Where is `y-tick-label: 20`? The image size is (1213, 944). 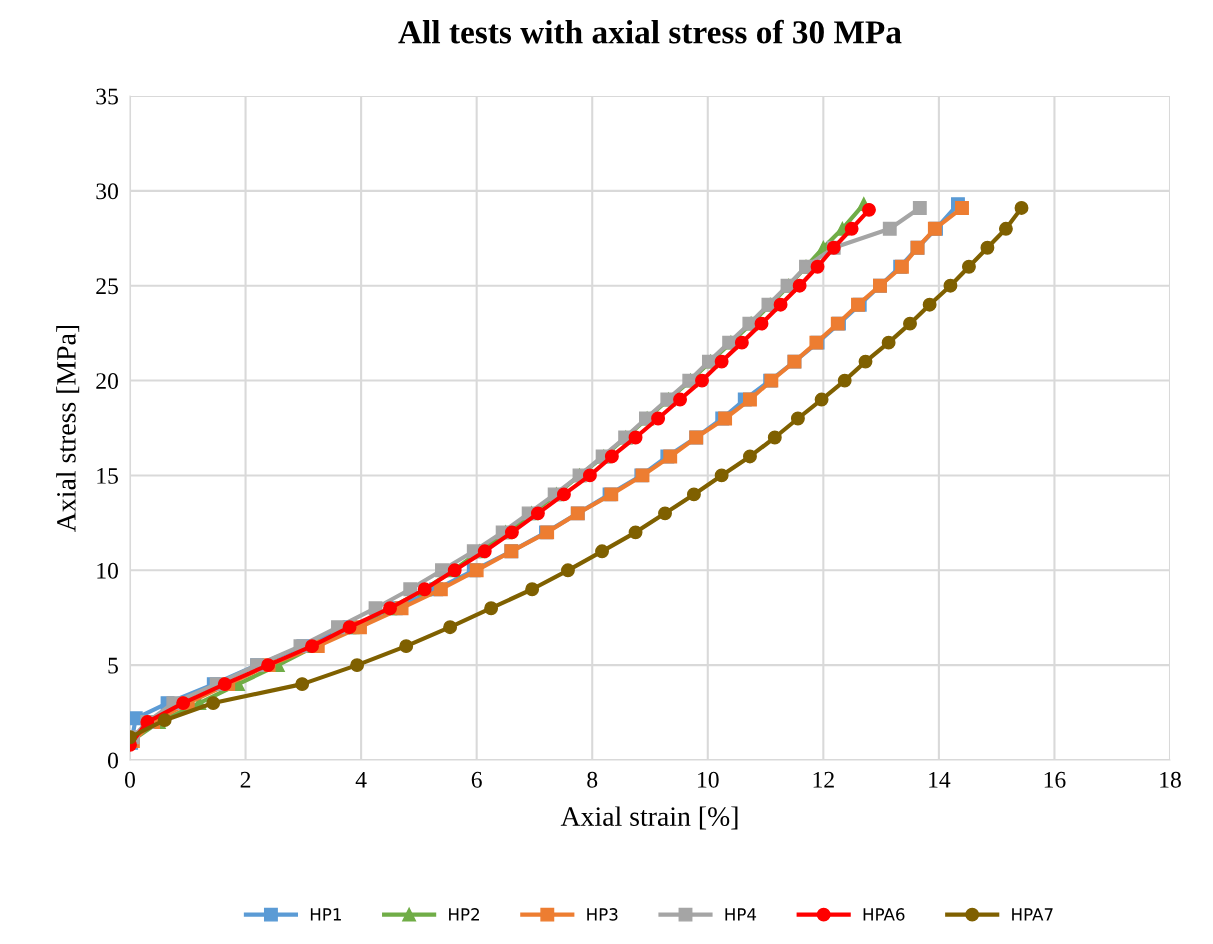 y-tick-label: 20 is located at coordinates (107, 381).